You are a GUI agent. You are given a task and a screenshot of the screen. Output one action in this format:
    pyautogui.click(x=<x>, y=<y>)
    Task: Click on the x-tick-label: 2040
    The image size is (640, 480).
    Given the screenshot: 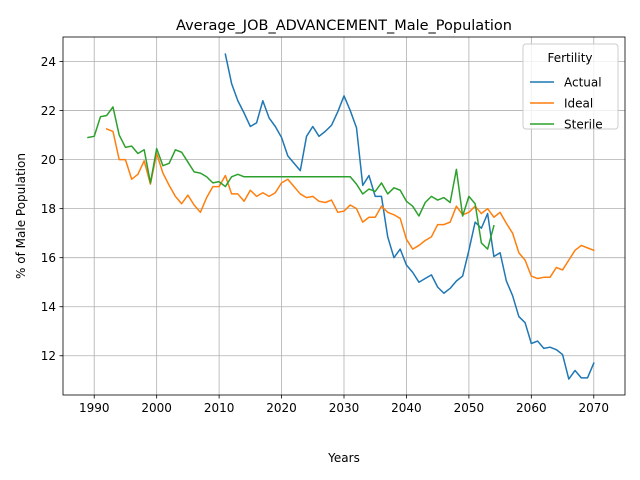 What is the action you would take?
    pyautogui.click(x=406, y=408)
    